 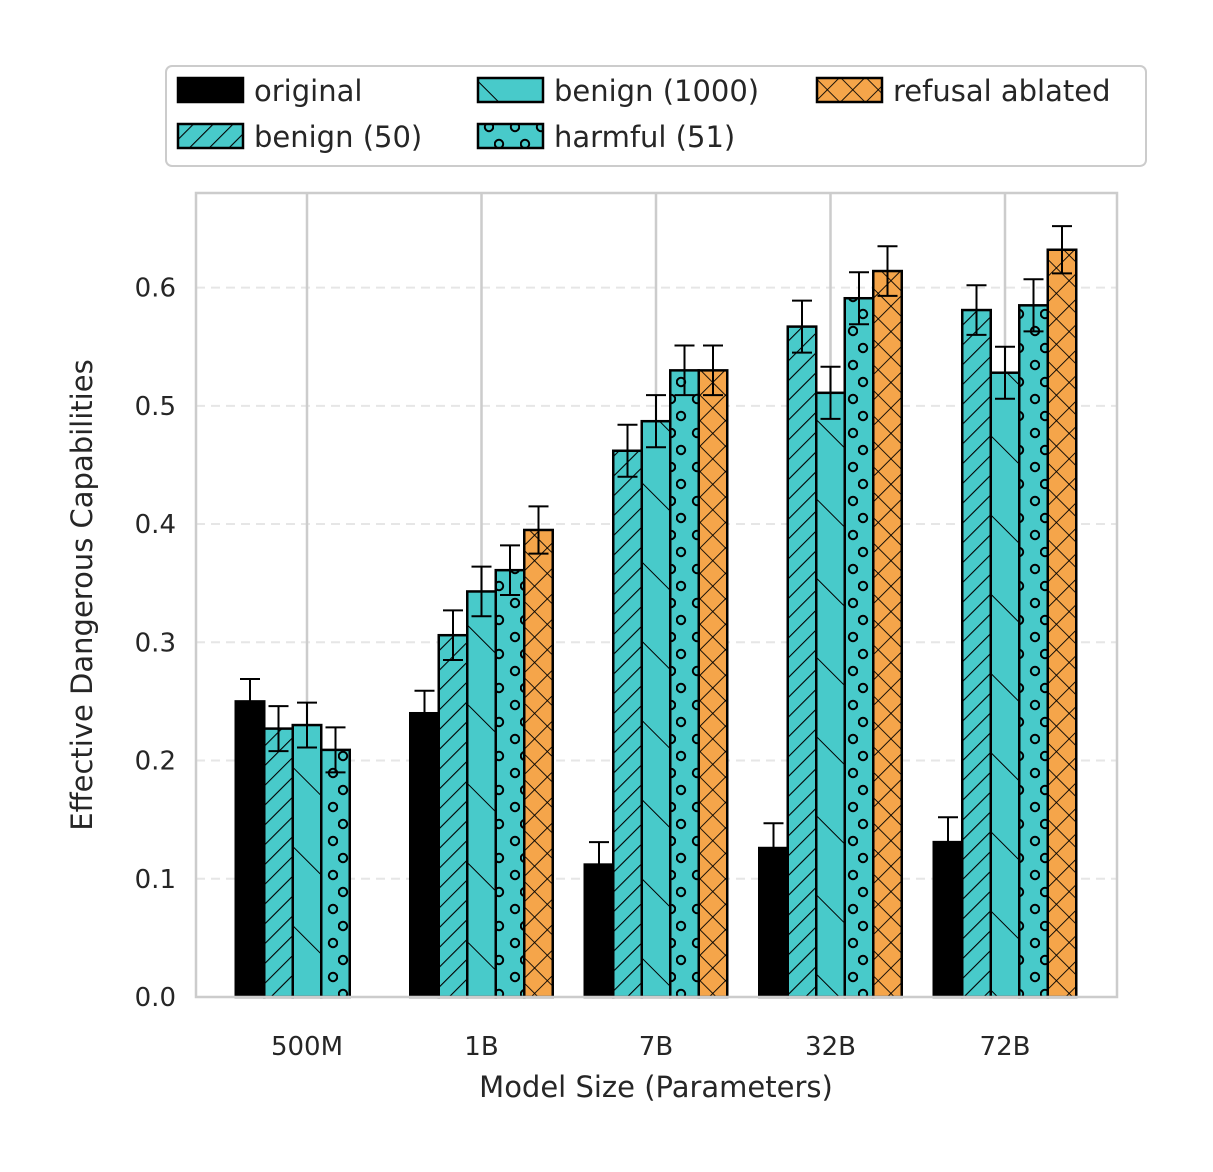 I want to click on legend-label: refusal ablated, so click(x=1002, y=91).